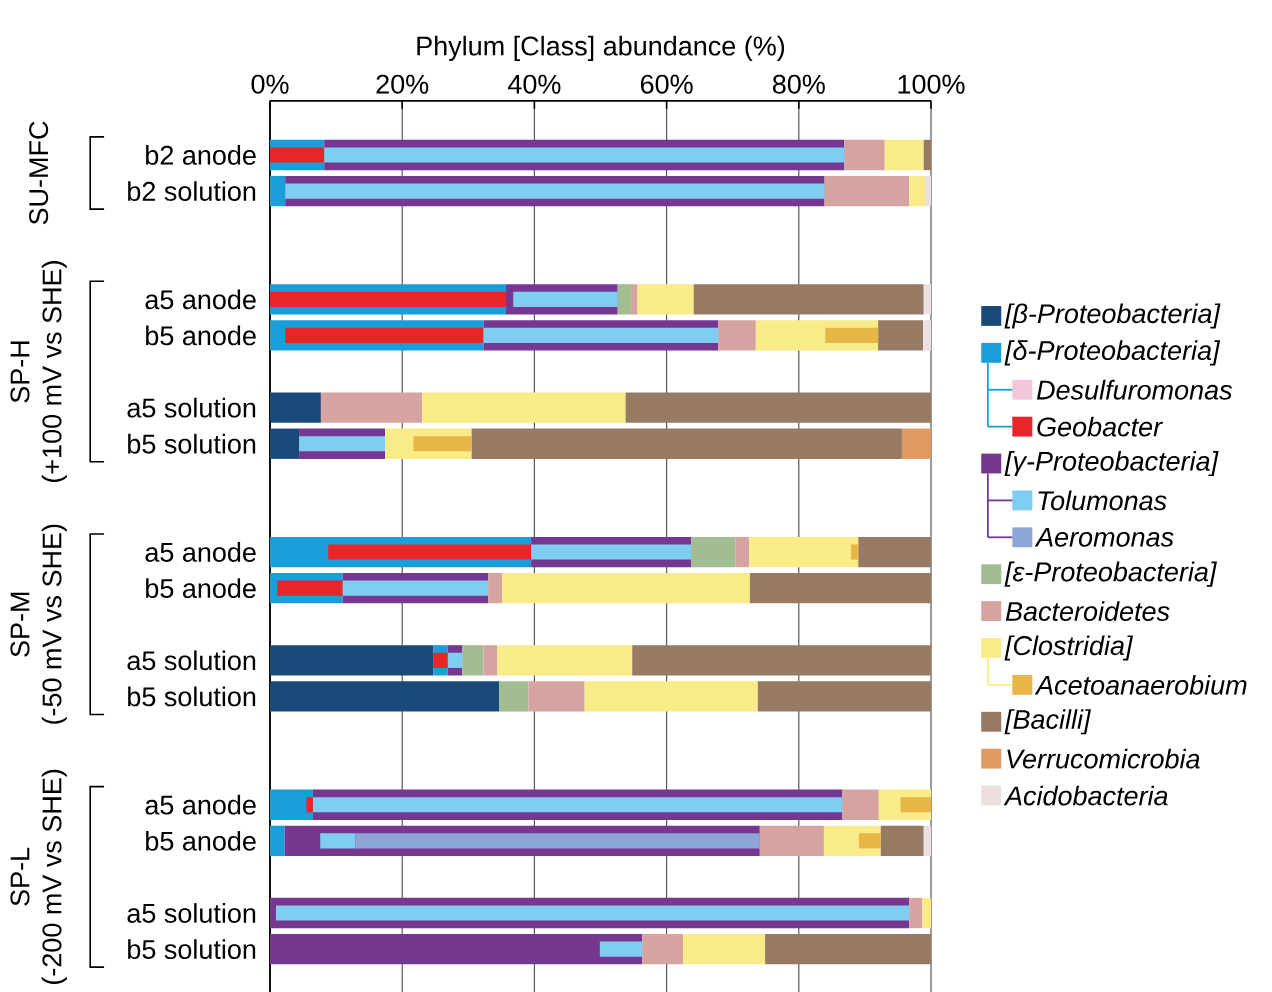 Image resolution: width=1272 pixels, height=992 pixels. What do you see at coordinates (270, 84) in the screenshot?
I see `x-tick-label: 0%` at bounding box center [270, 84].